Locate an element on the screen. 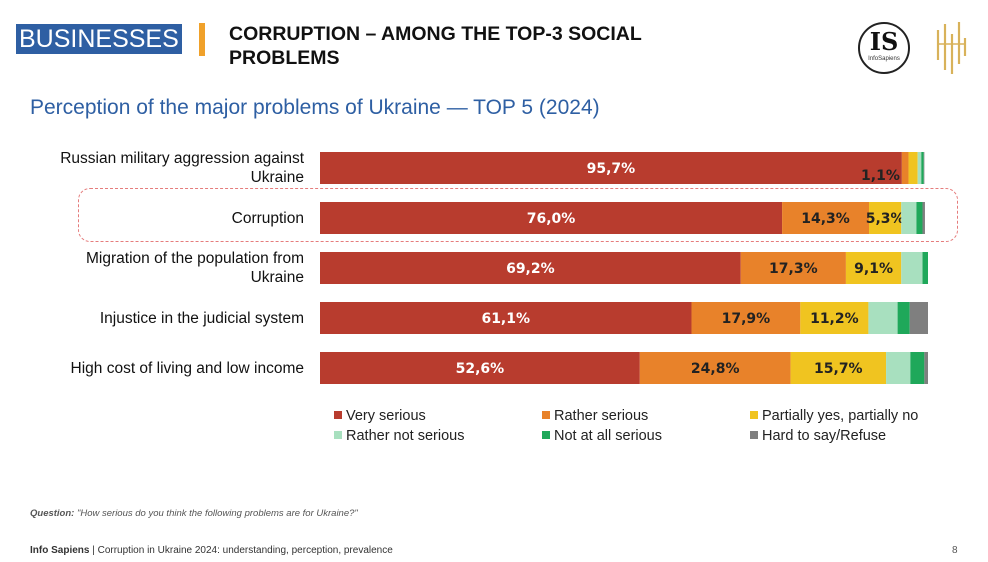 The height and width of the screenshot is (562, 988). data-label: 76,0% is located at coordinates (551, 219).